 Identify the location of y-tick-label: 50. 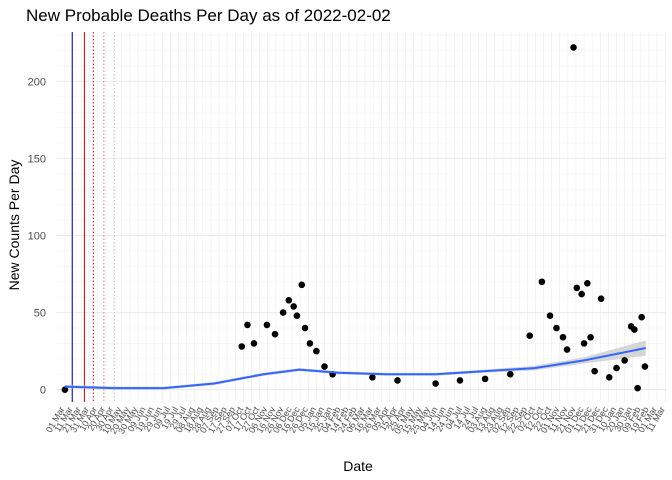
(40, 314).